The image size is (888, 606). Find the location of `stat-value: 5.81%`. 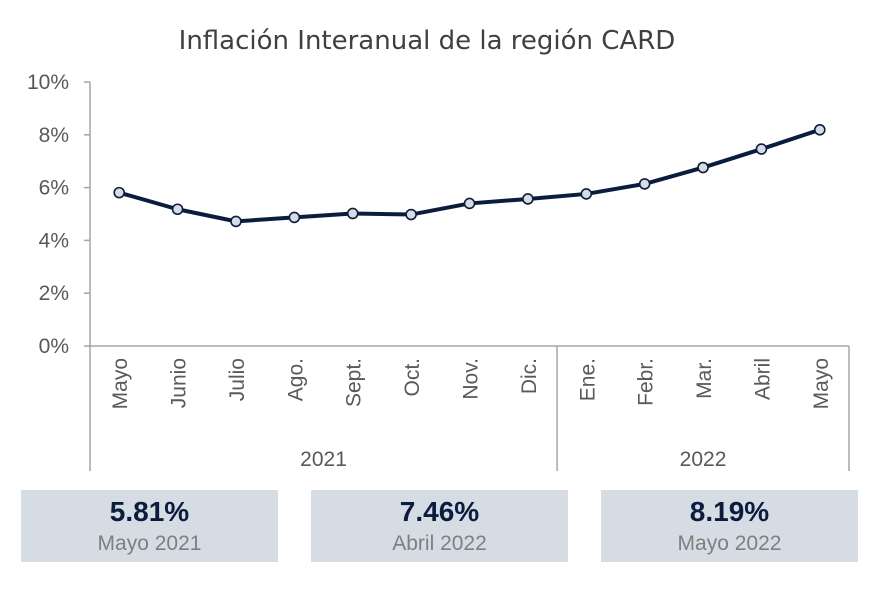

stat-value: 5.81% is located at coordinates (149, 511).